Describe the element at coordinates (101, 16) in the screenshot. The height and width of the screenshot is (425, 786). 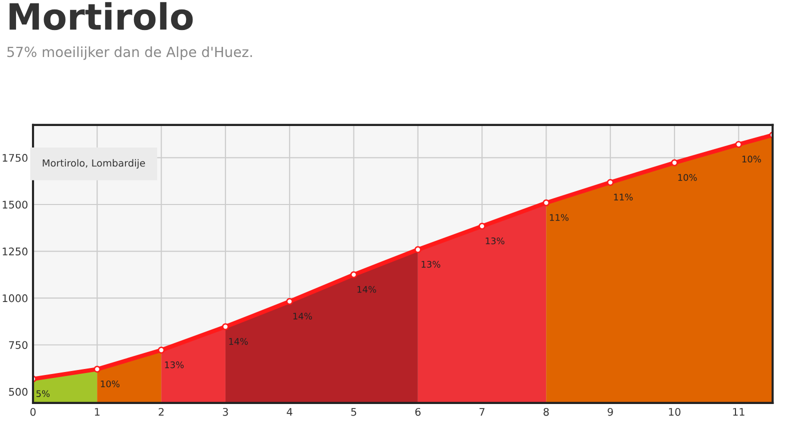
I see `chart-title: Mortirolo` at that location.